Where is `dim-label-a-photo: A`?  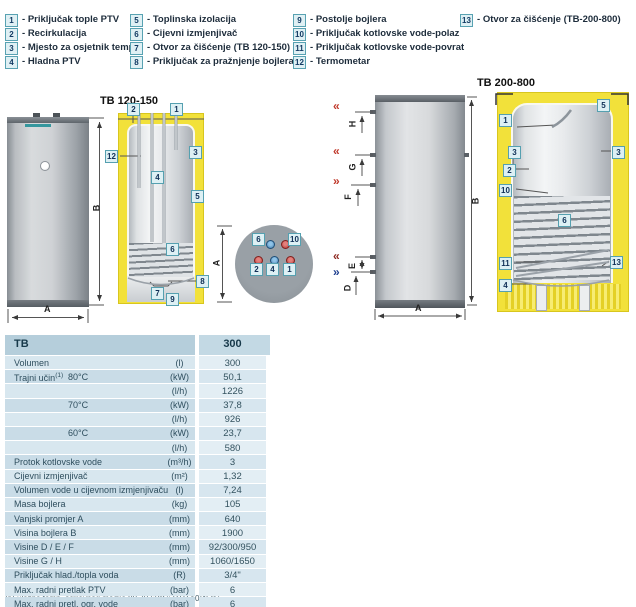
dim-label-a-photo: A is located at coordinates (47, 309).